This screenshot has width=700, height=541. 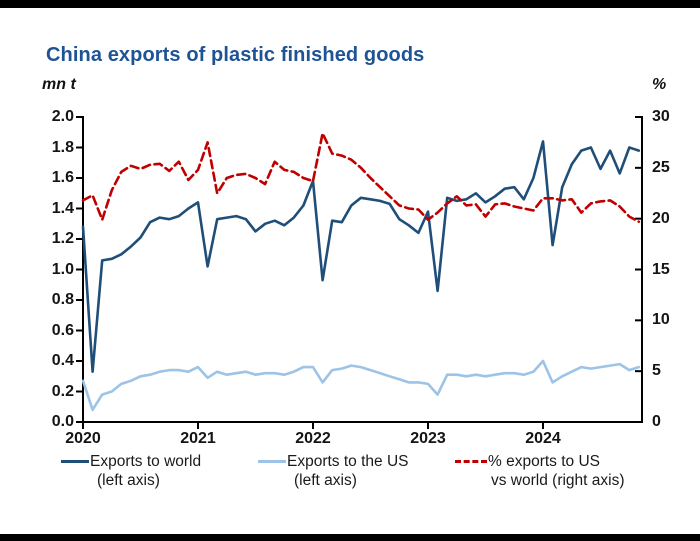 I want to click on us-line-swatch, so click(x=272, y=461).